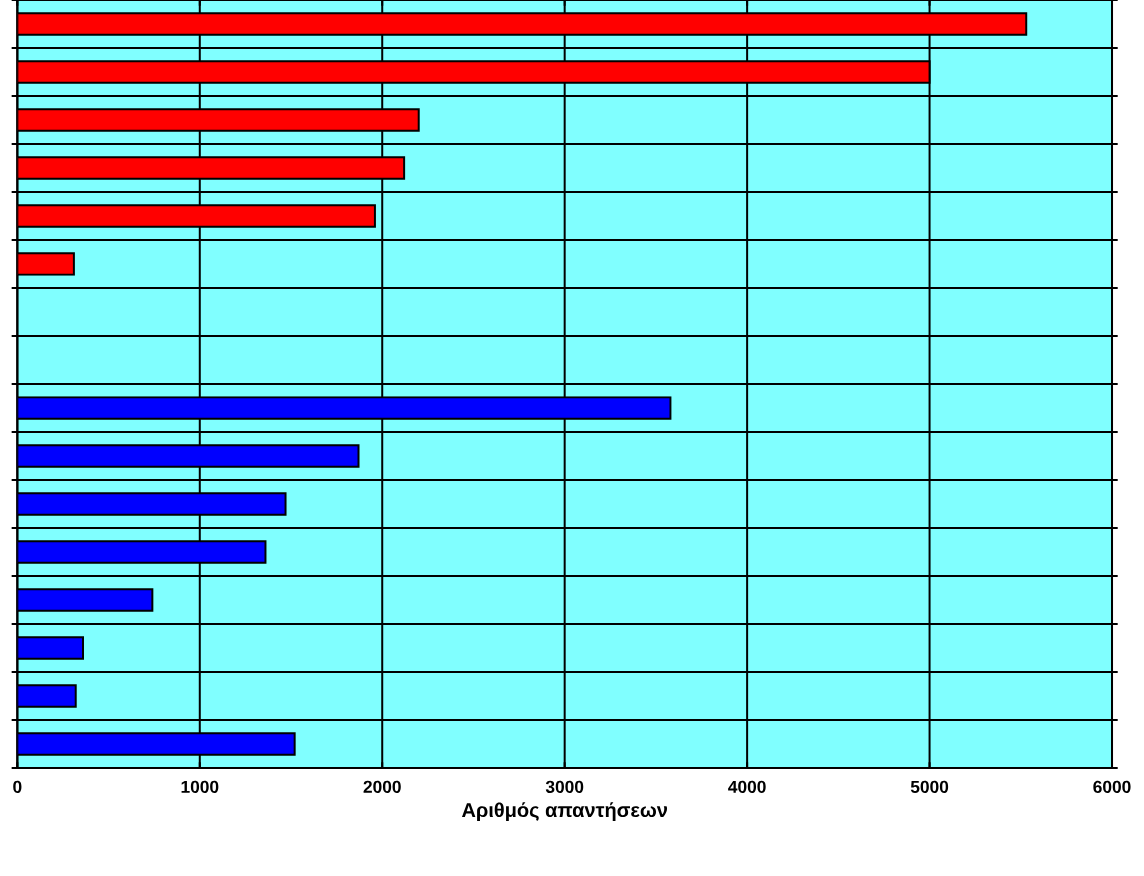 Image resolution: width=1144 pixels, height=876 pixels. Describe the element at coordinates (929, 786) in the screenshot. I see `x-tick-label: 5000` at that location.